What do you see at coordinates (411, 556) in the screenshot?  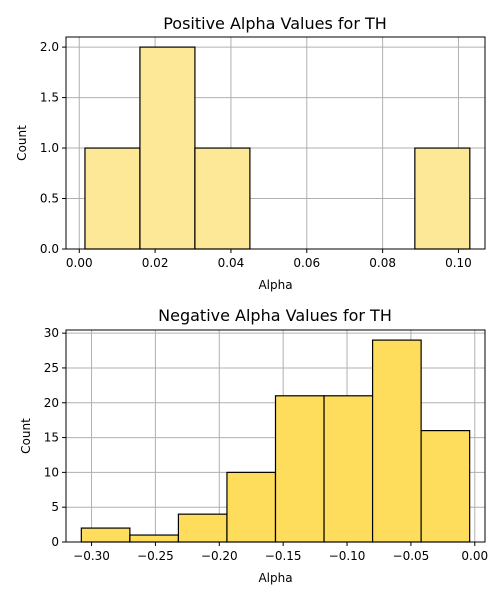 I see `x-tick-label: −0.05` at bounding box center [411, 556].